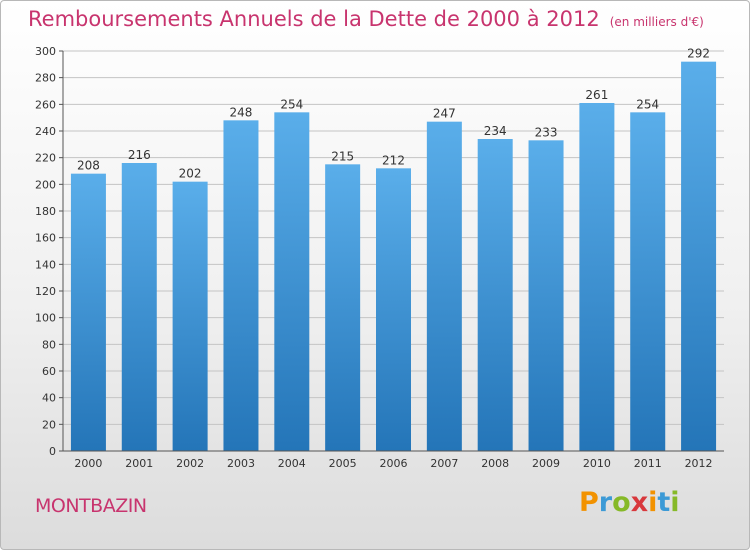 Image resolution: width=750 pixels, height=550 pixels. I want to click on bar-value-label: 216, so click(139, 155).